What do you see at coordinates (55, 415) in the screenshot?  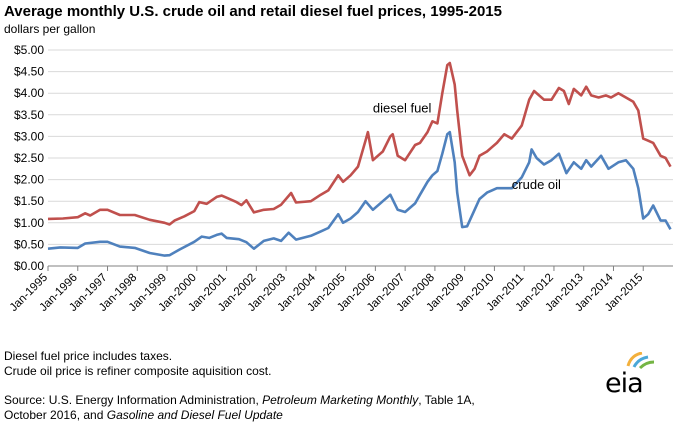 I see `source-line2-prefix: October 2016, and` at bounding box center [55, 415].